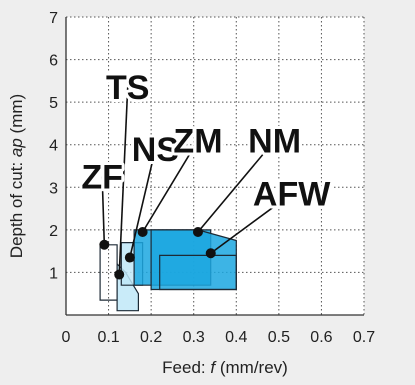 Image resolution: width=415 pixels, height=385 pixels. What do you see at coordinates (129, 257) in the screenshot?
I see `marker-ns` at bounding box center [129, 257].